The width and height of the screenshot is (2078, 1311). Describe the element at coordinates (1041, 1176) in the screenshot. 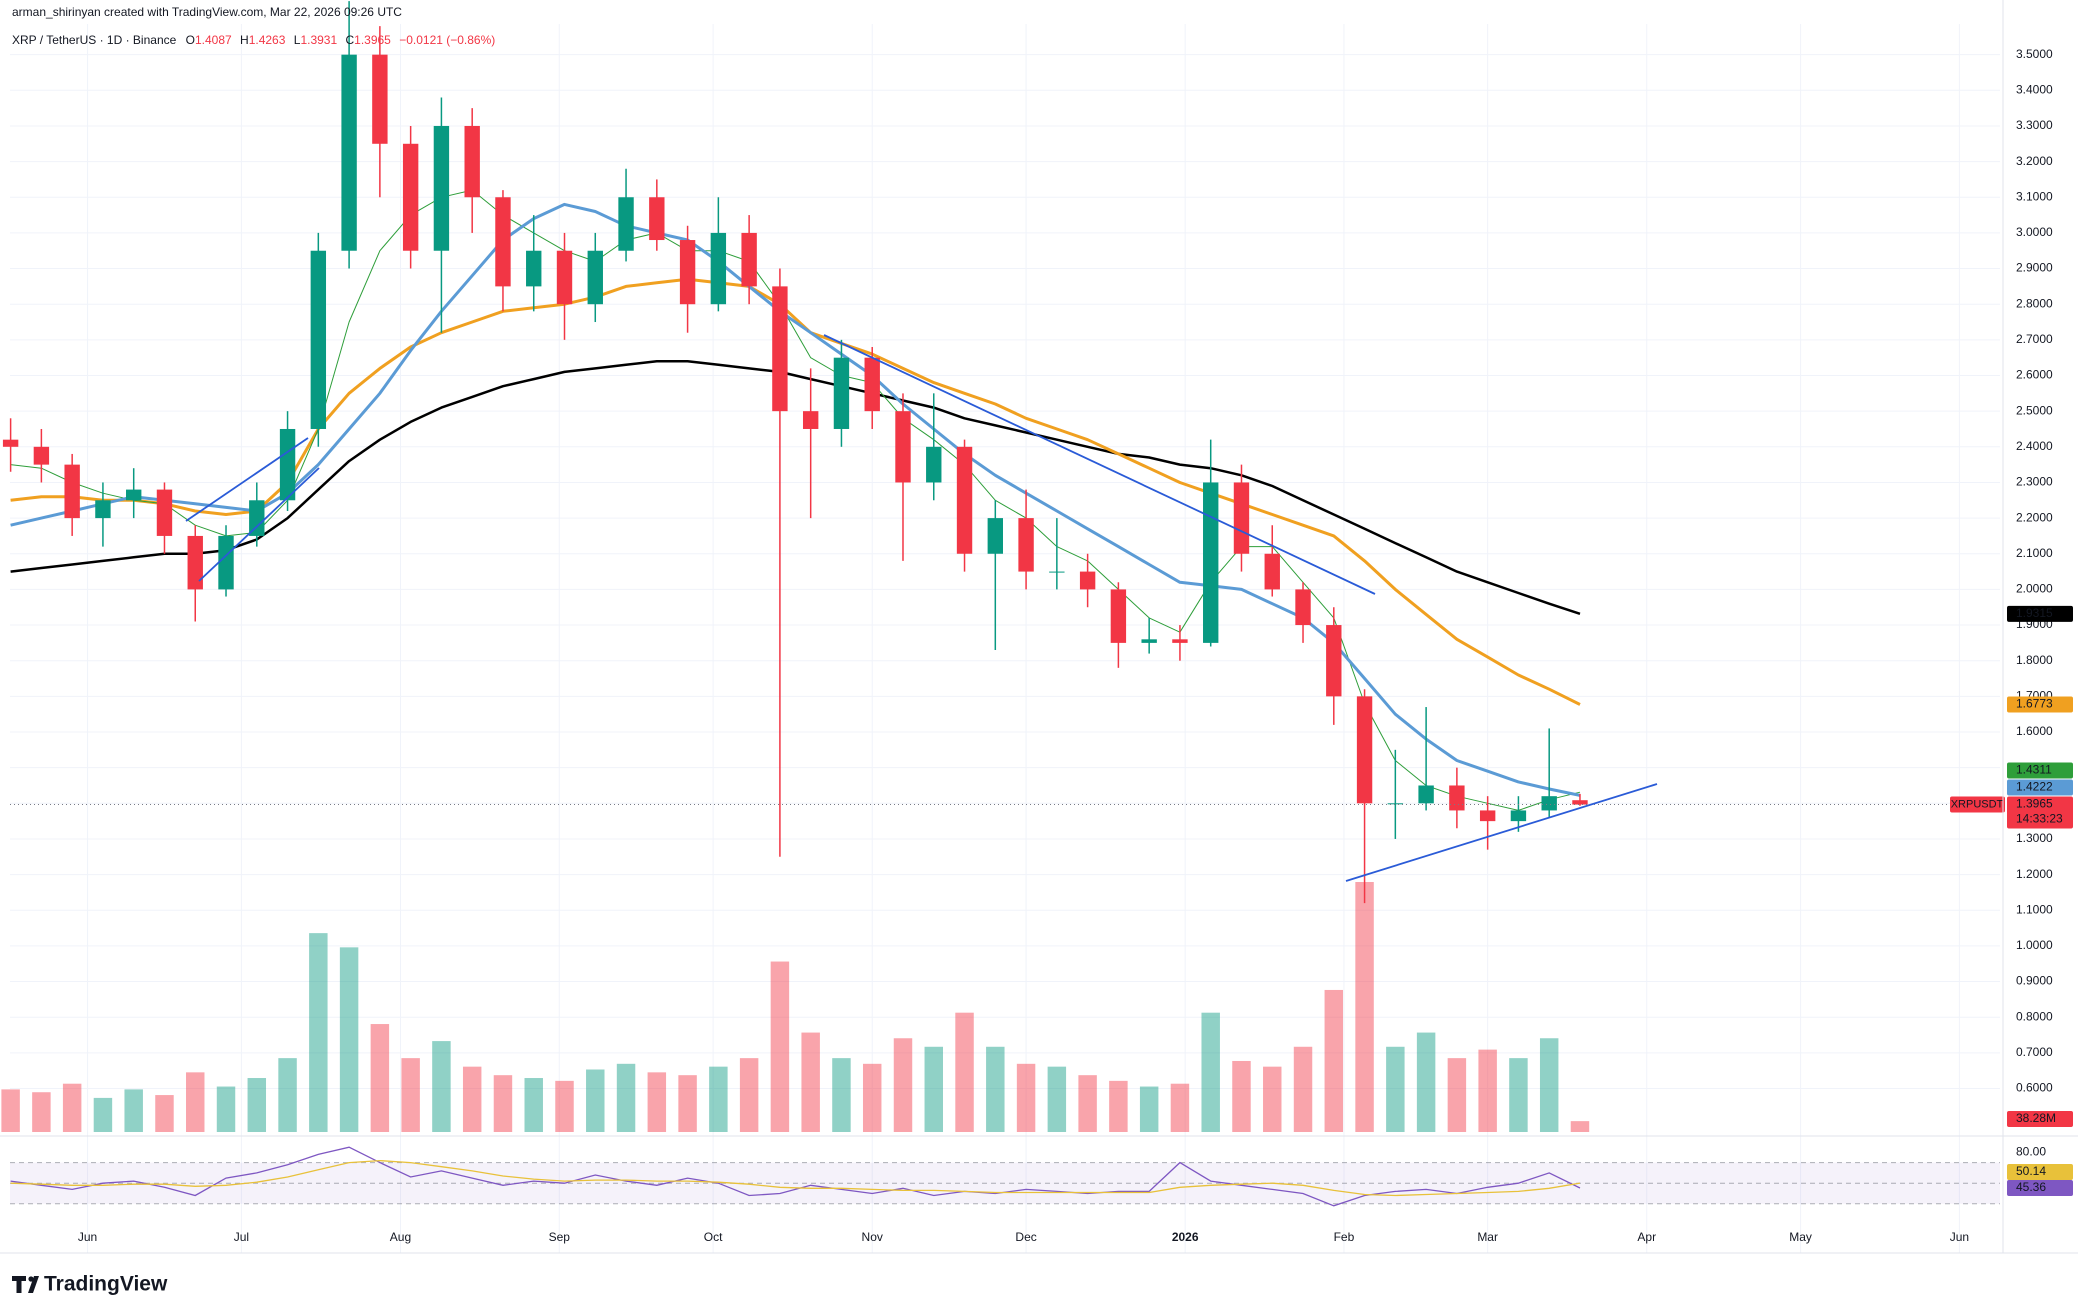

I see `rsi-panel: 80.00 50.14 45.36` at that location.